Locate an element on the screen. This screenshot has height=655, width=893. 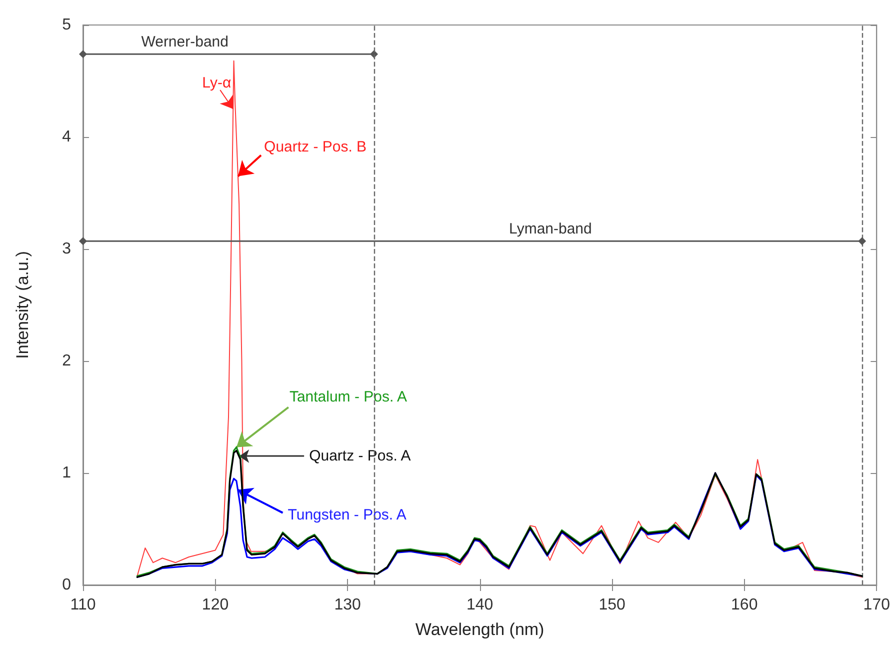
annotation: Tantalum - Pos. A is located at coordinates (348, 397).